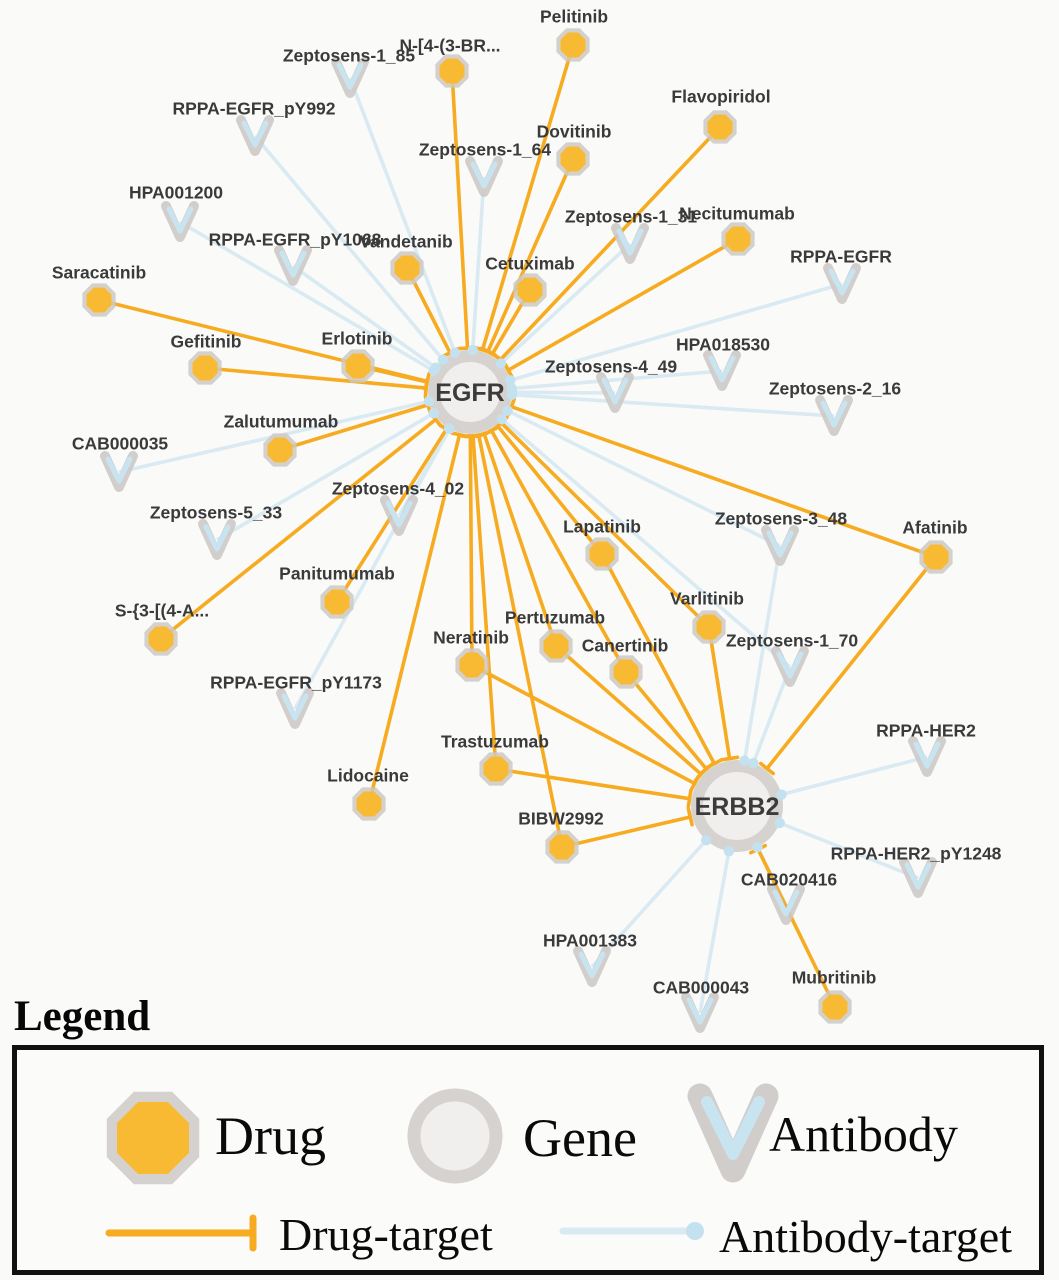  What do you see at coordinates (631, 216) in the screenshot?
I see `node-label-zeptosens-1-31: Zeptosens-1_31` at bounding box center [631, 216].